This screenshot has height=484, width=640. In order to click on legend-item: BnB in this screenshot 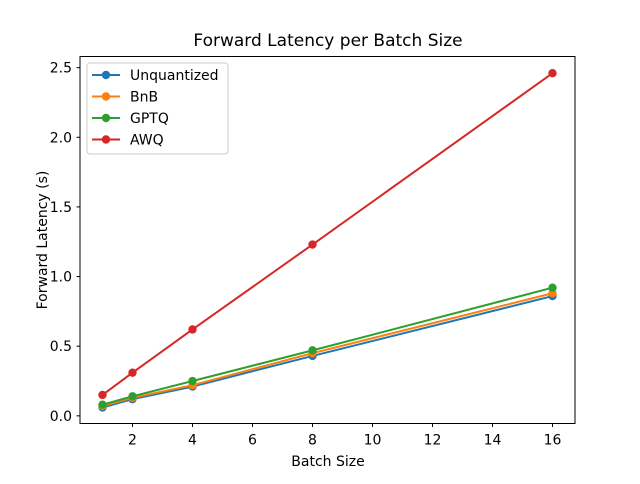, I will do `click(125, 98)`.